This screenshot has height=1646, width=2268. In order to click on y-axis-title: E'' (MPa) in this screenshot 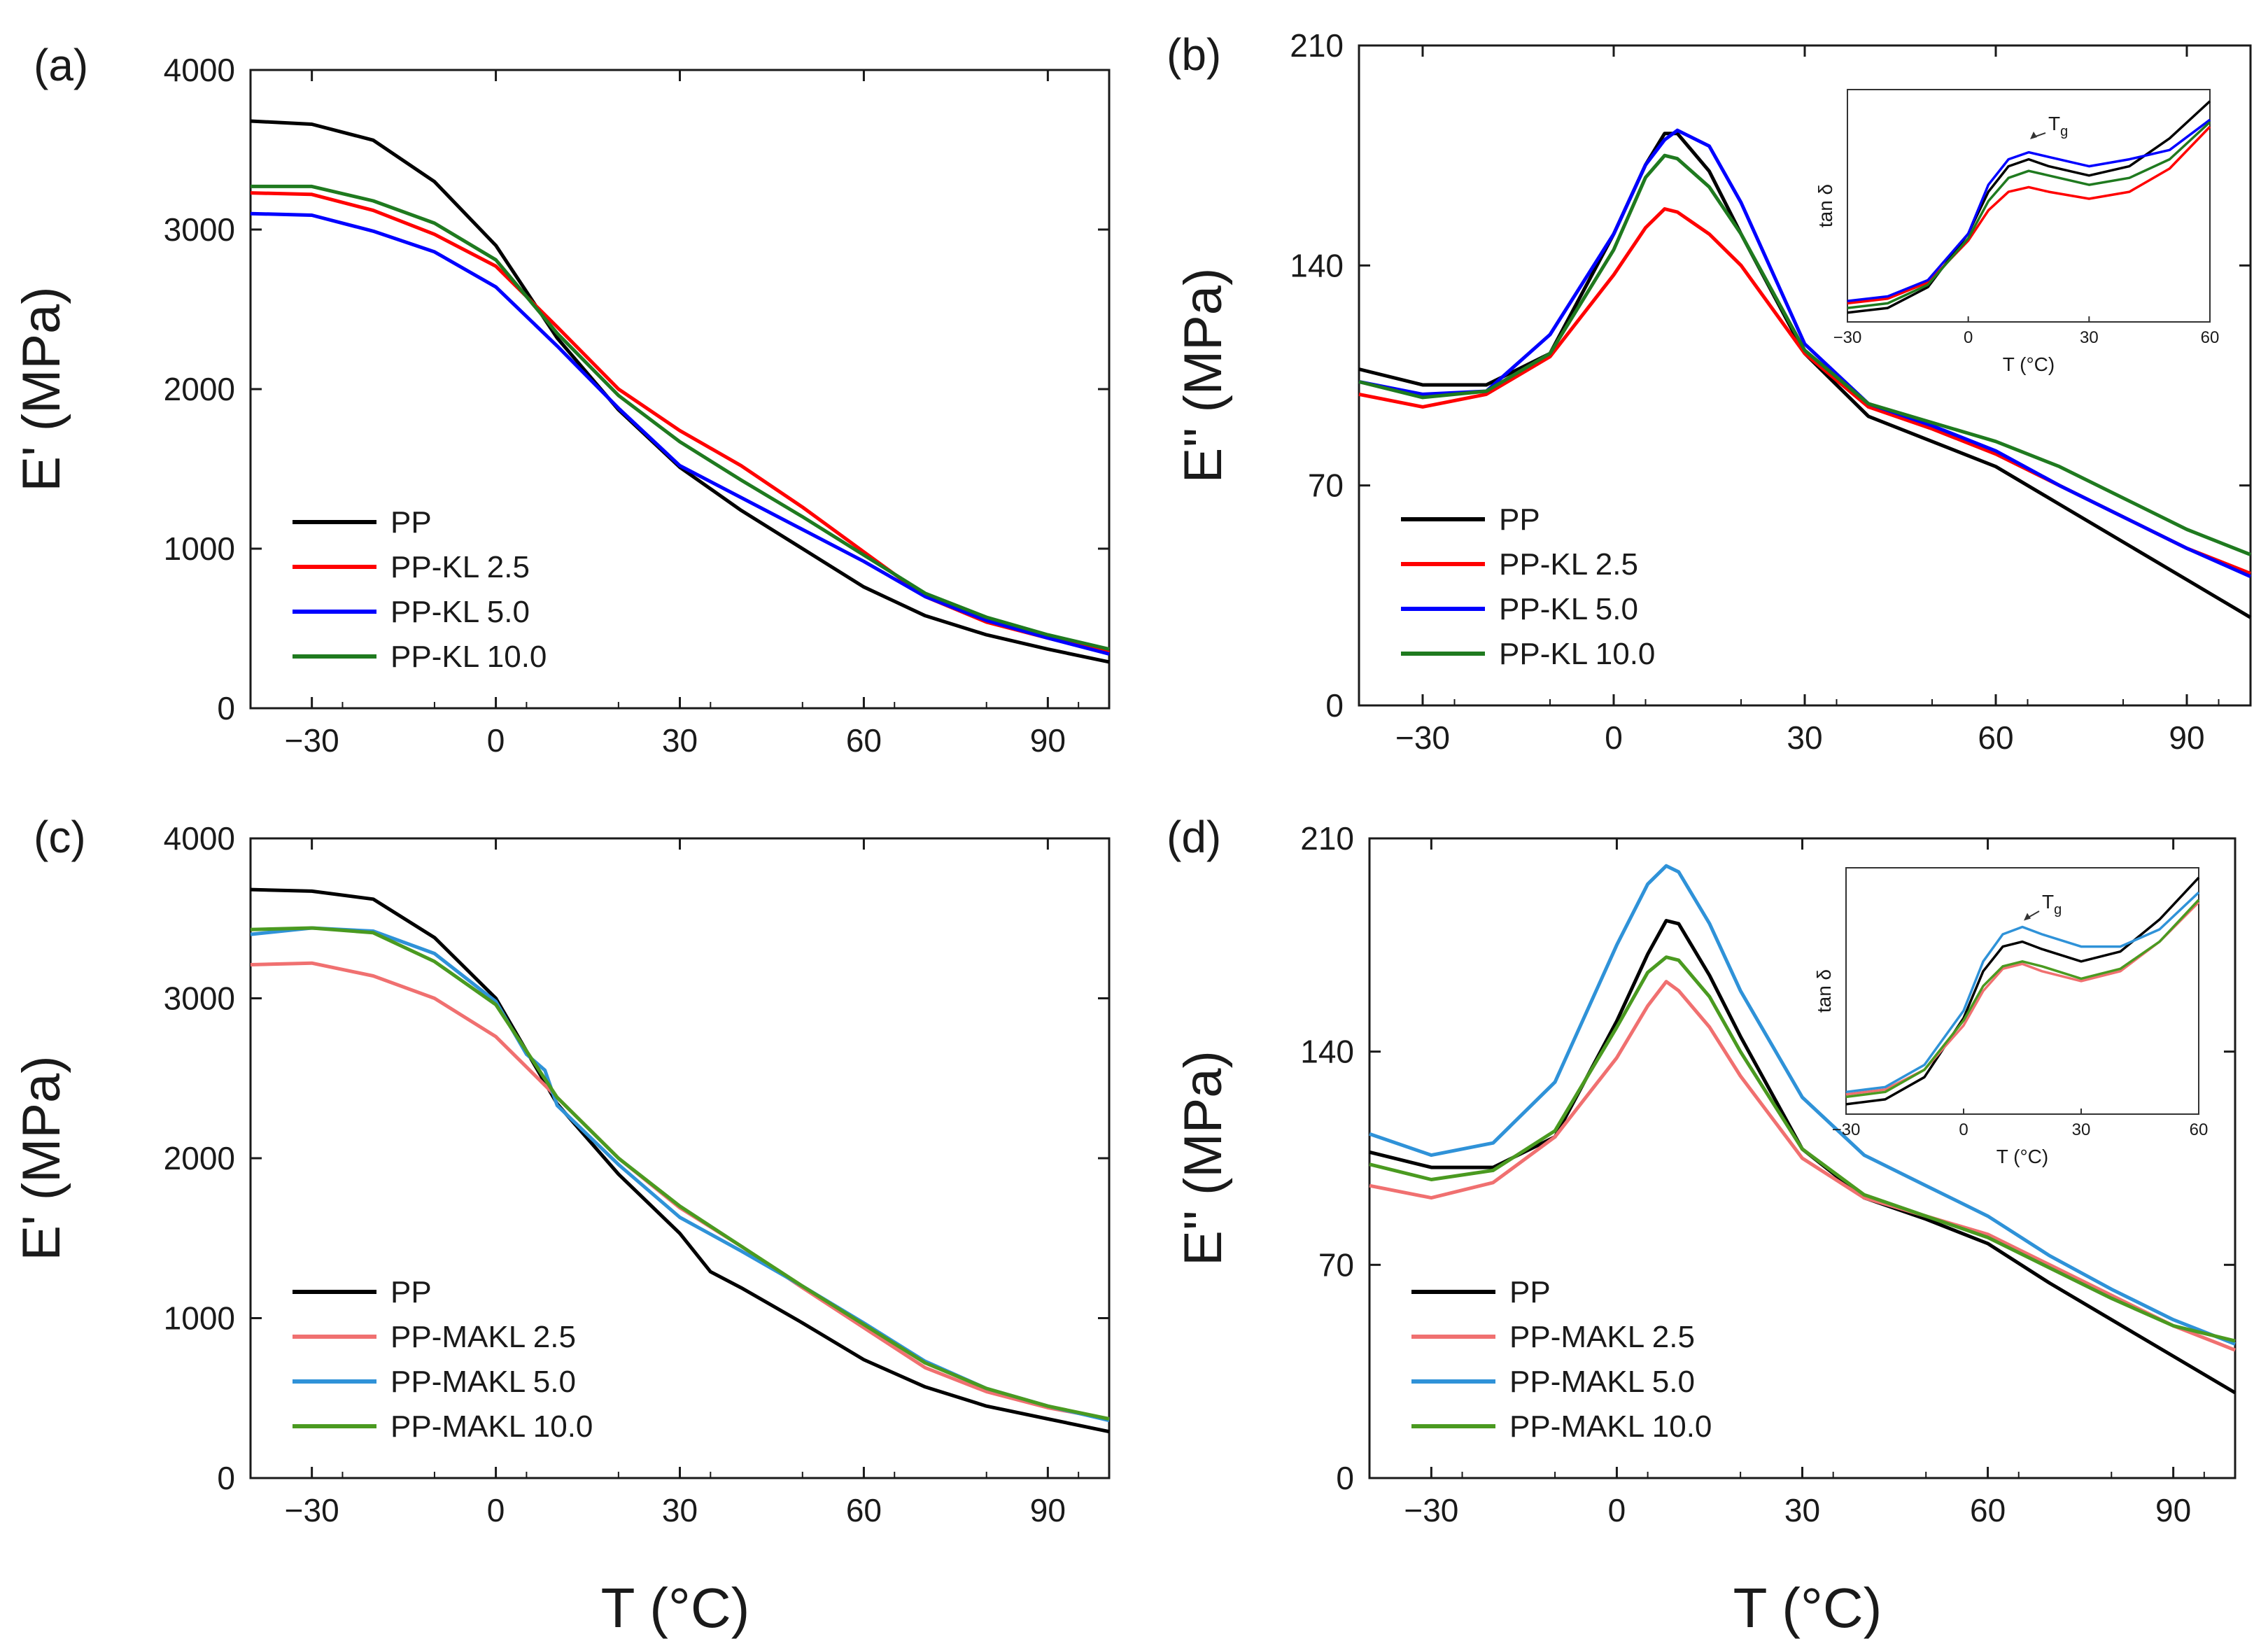, I will do `click(1203, 1158)`.